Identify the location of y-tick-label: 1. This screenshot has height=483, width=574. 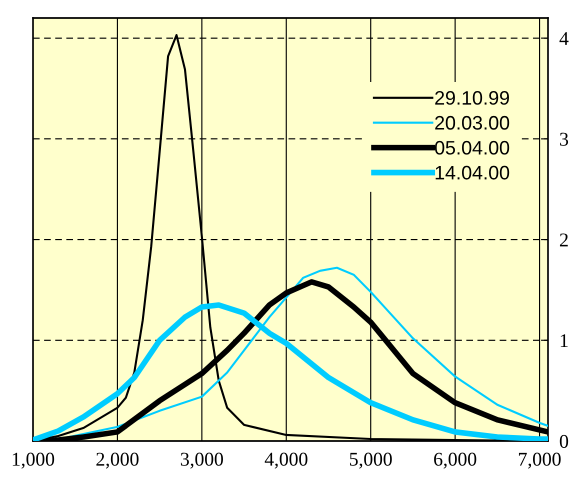
(564, 341).